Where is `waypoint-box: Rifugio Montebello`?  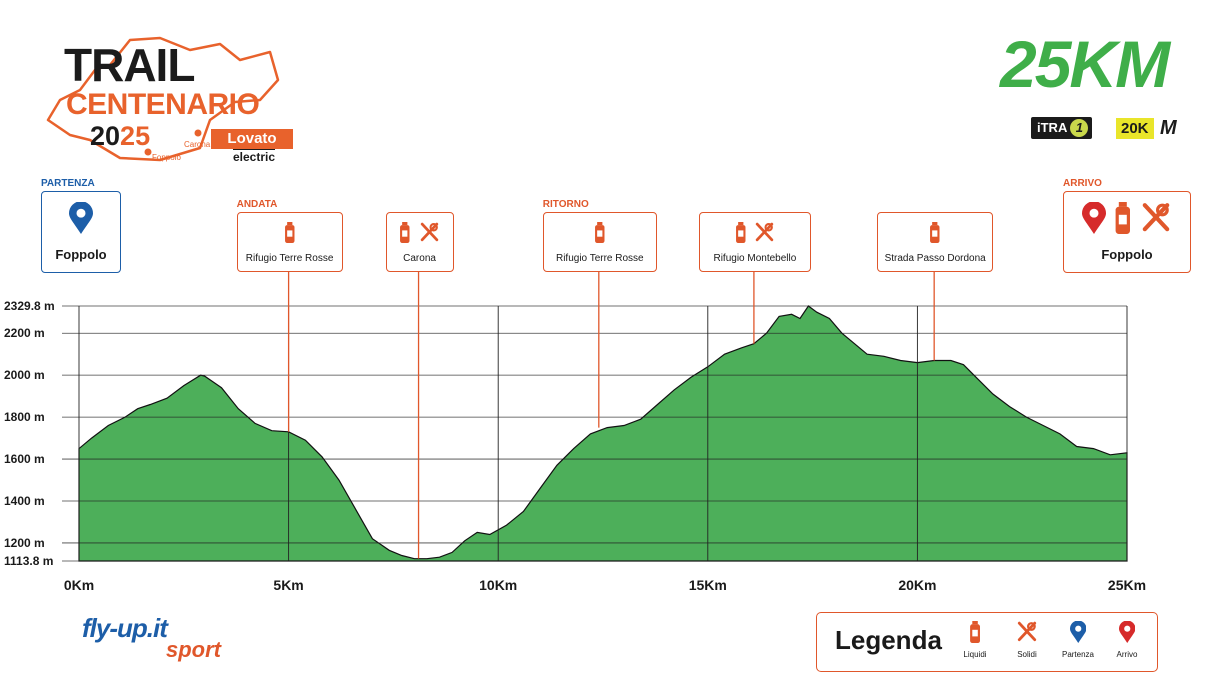
waypoint-box: Rifugio Montebello is located at coordinates (754, 242).